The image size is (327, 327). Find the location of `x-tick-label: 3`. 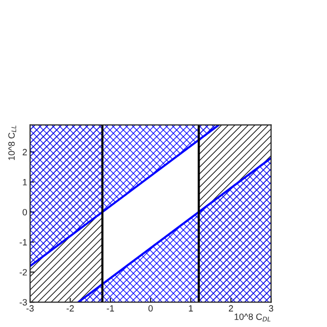

x-tick-label: 3 is located at coordinates (271, 308).